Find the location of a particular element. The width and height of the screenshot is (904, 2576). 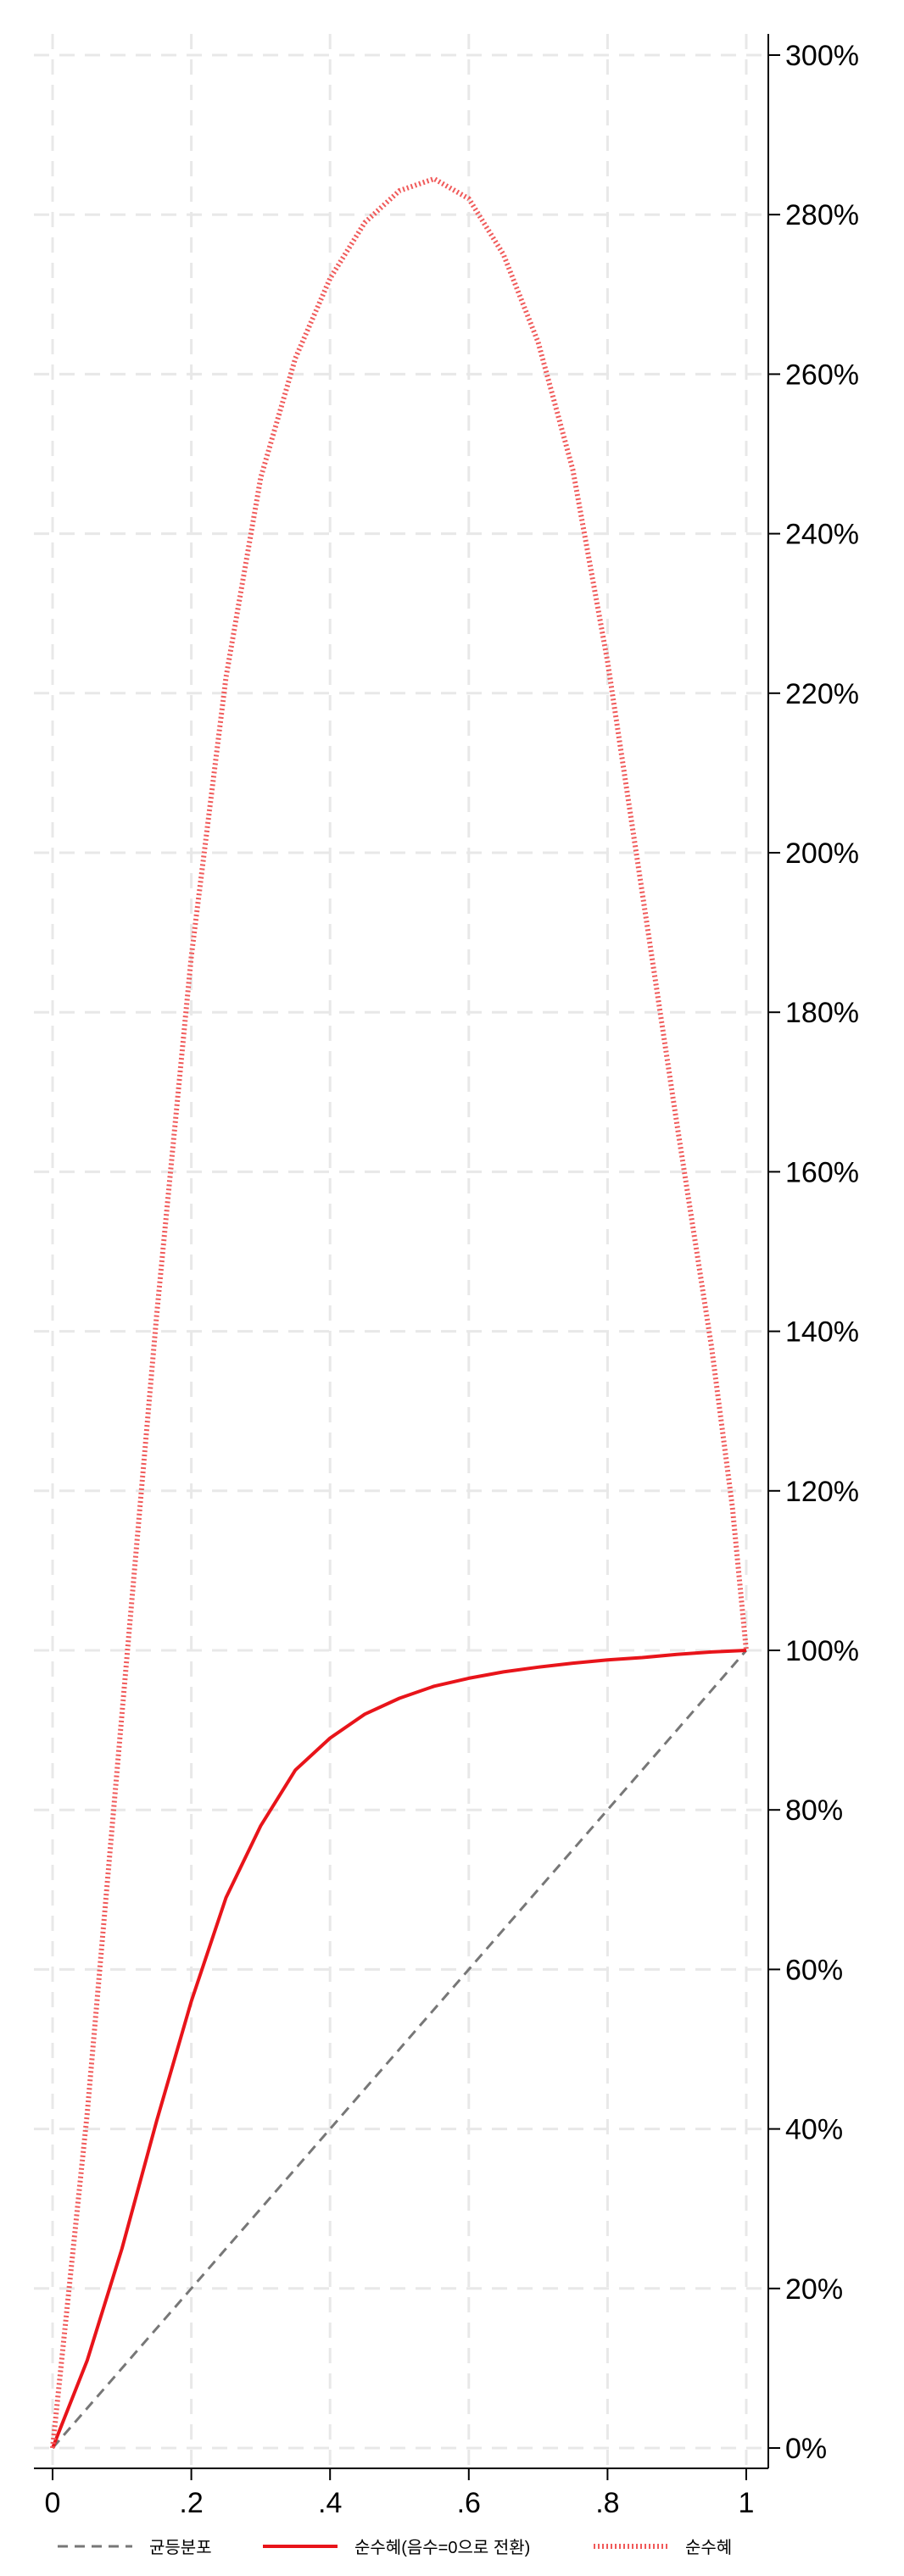

y-tick-label: 240% is located at coordinates (822, 535).